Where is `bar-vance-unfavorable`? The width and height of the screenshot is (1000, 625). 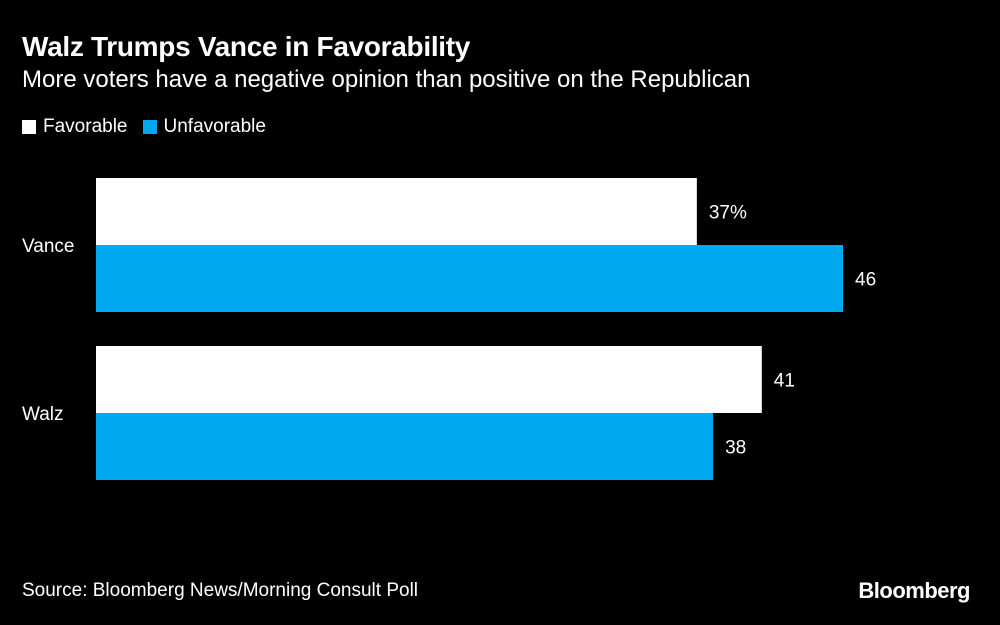
bar-vance-unfavorable is located at coordinates (469, 278).